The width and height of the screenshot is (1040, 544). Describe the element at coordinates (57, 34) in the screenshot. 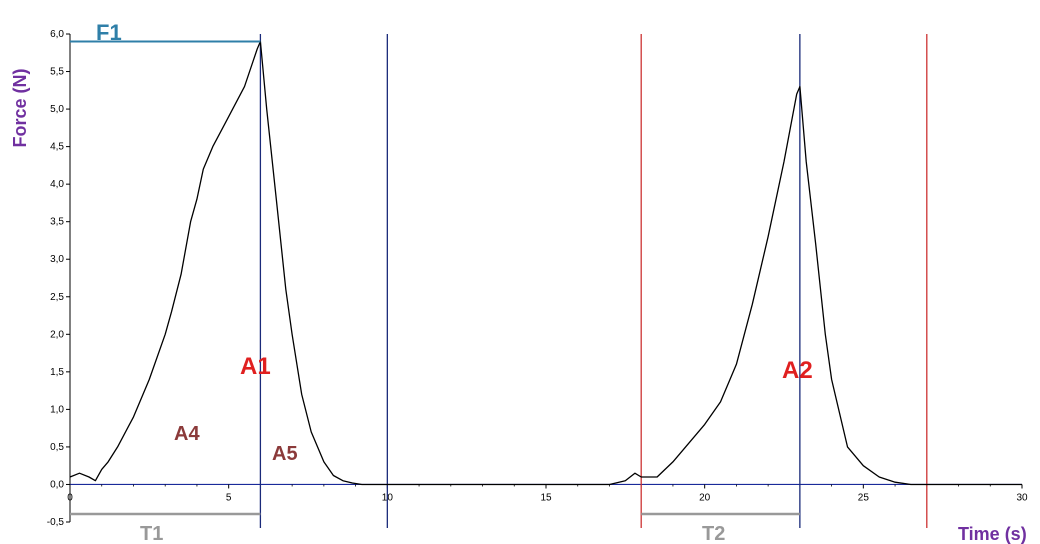

I see `y-tick-label: 6,0` at that location.